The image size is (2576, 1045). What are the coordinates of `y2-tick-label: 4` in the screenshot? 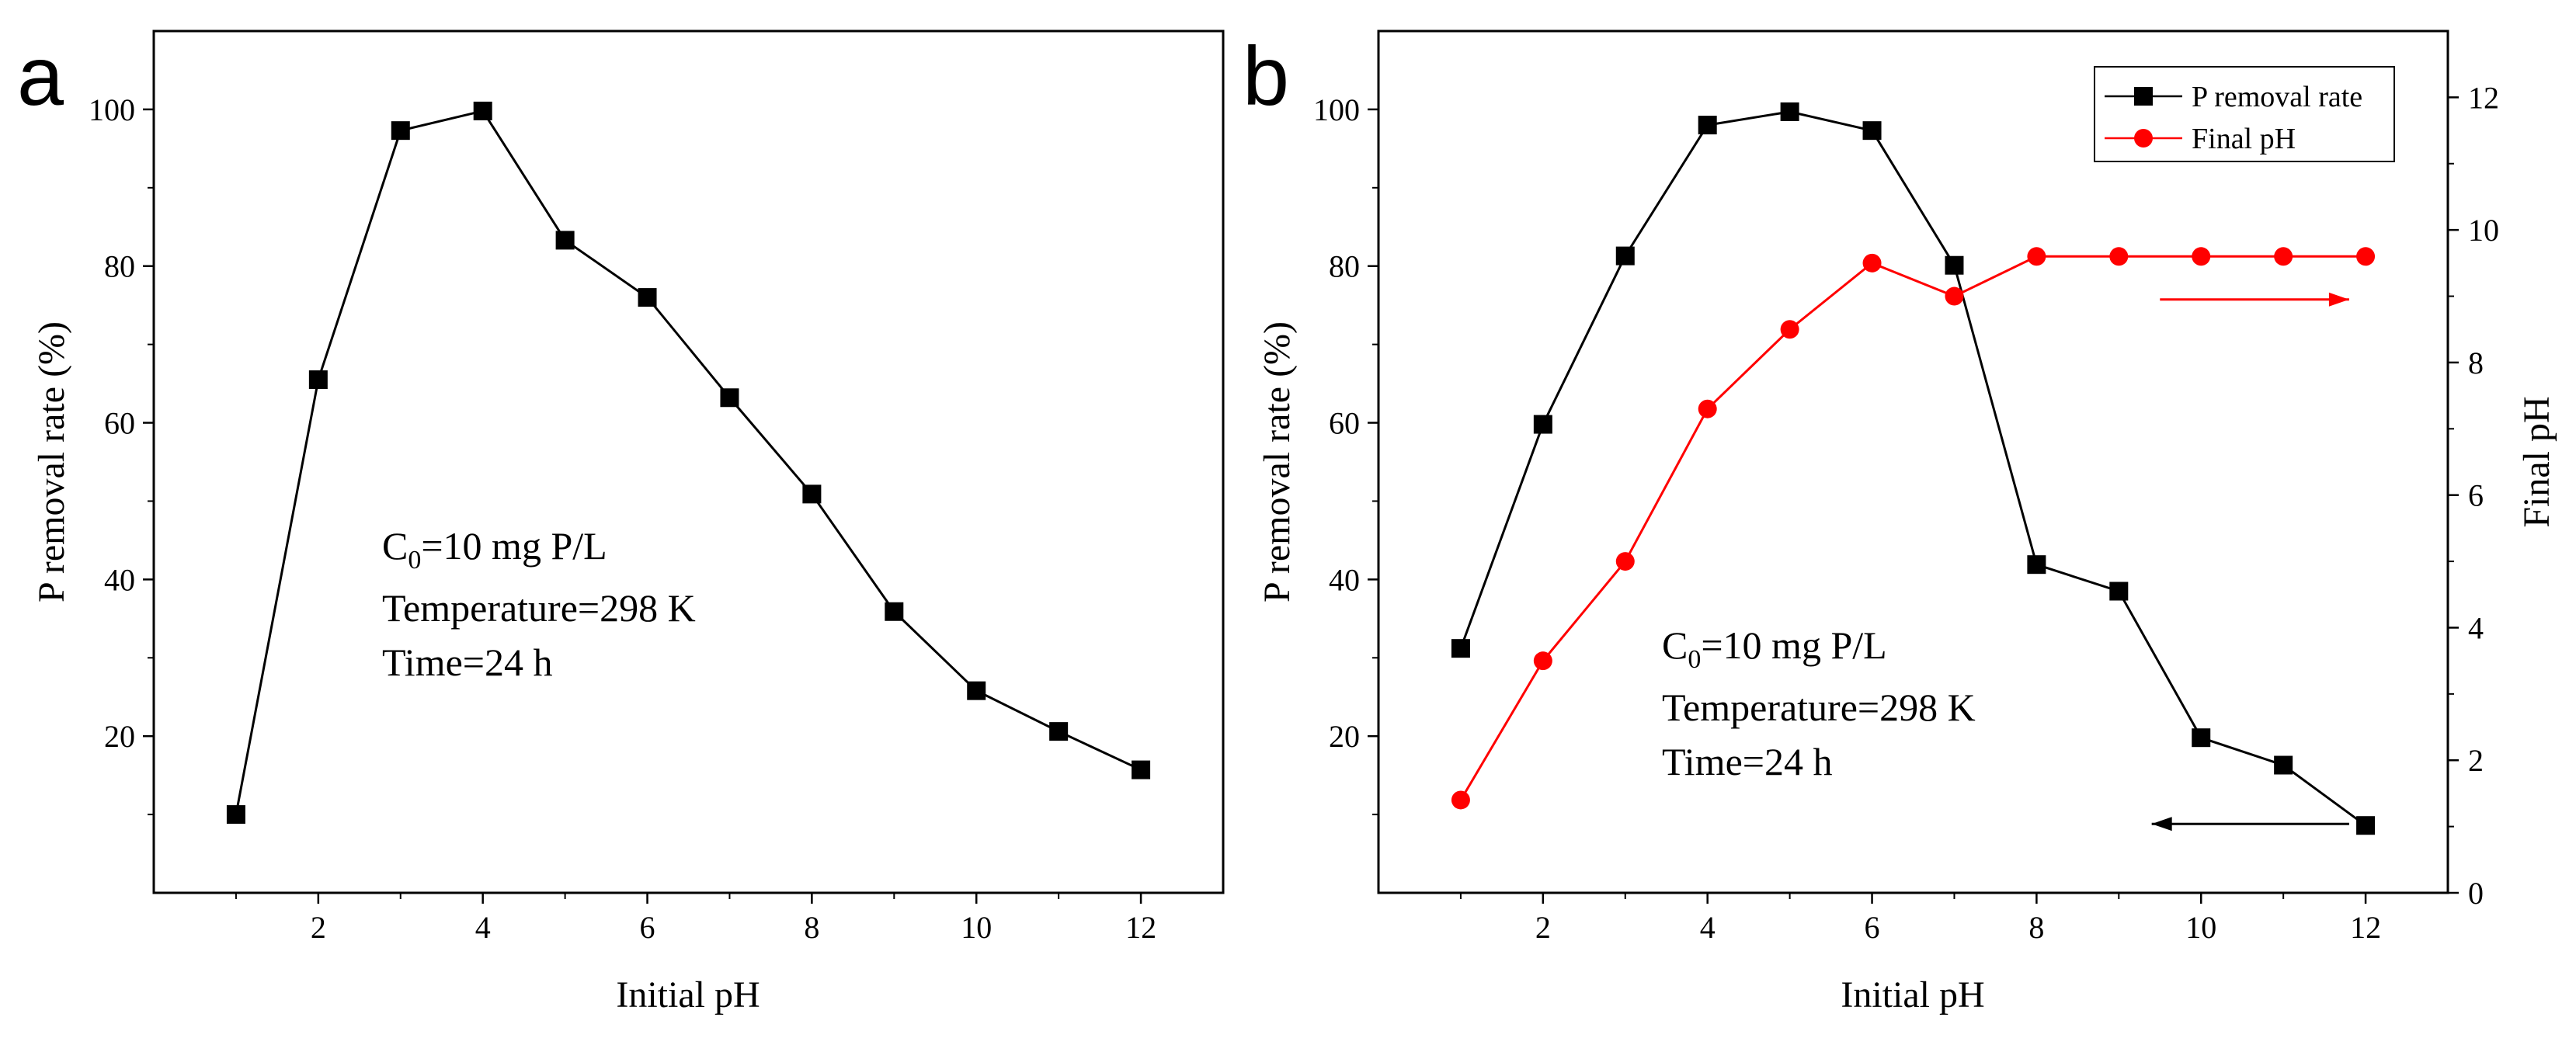 It's located at (2476, 627).